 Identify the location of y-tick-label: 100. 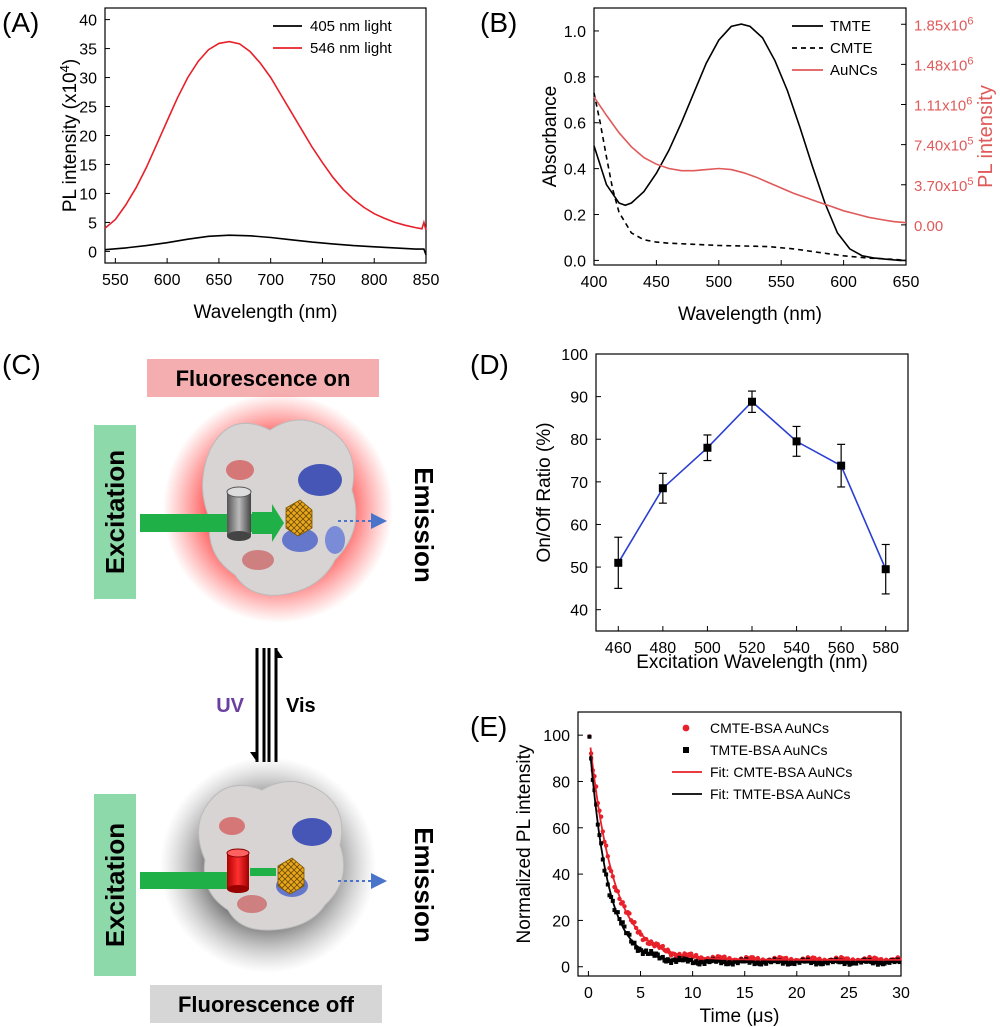
(556, 736).